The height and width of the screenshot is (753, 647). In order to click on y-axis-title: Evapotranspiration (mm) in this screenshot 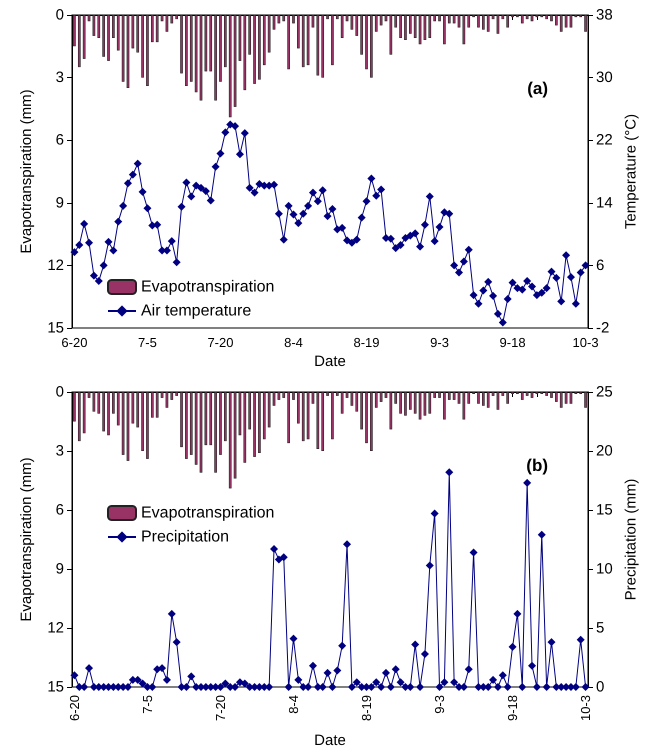, I will do `click(26, 171)`.